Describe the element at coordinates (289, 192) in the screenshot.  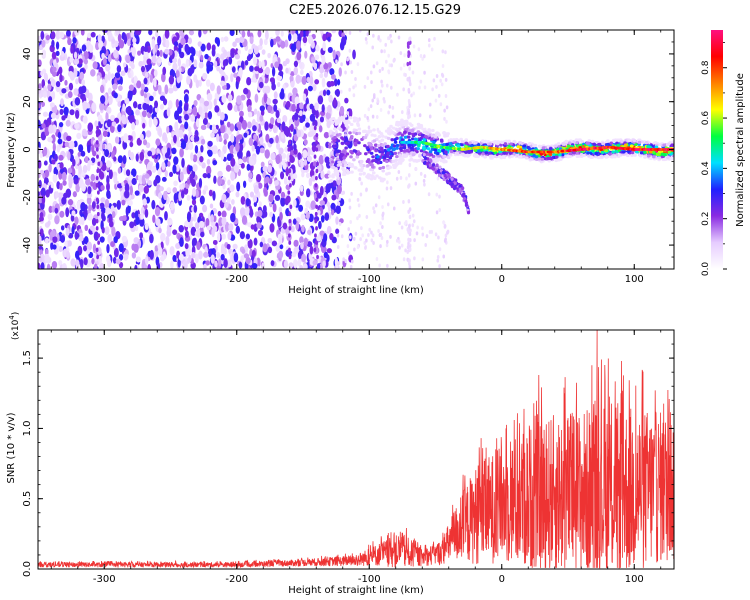
I see `spectrogram-streak` at that location.